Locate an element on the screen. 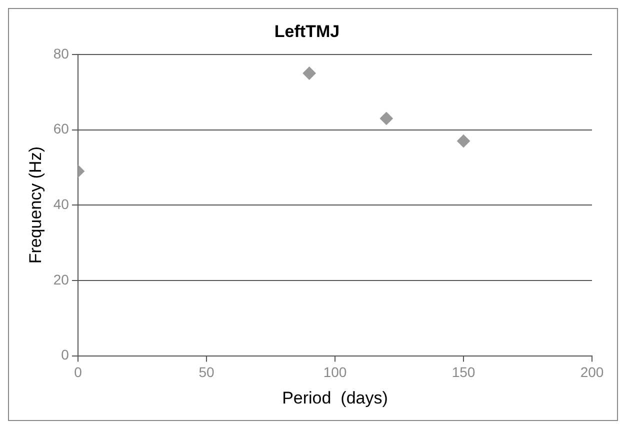 Image resolution: width=629 pixels, height=431 pixels. x-tick-label: 0 is located at coordinates (78, 372).